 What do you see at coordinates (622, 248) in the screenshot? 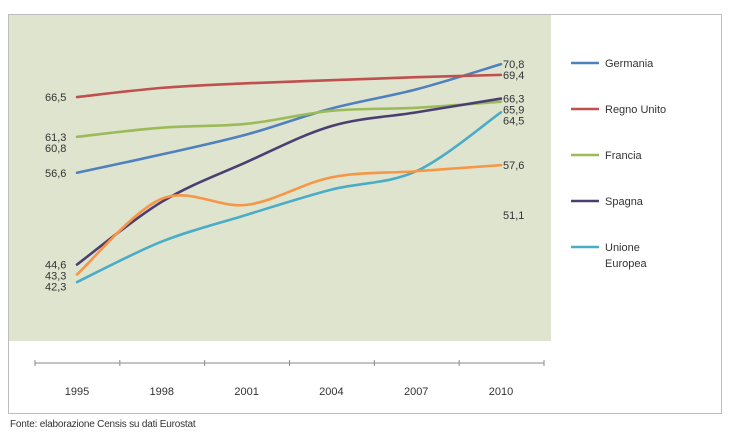
I see `legend-label: Unione` at bounding box center [622, 248].